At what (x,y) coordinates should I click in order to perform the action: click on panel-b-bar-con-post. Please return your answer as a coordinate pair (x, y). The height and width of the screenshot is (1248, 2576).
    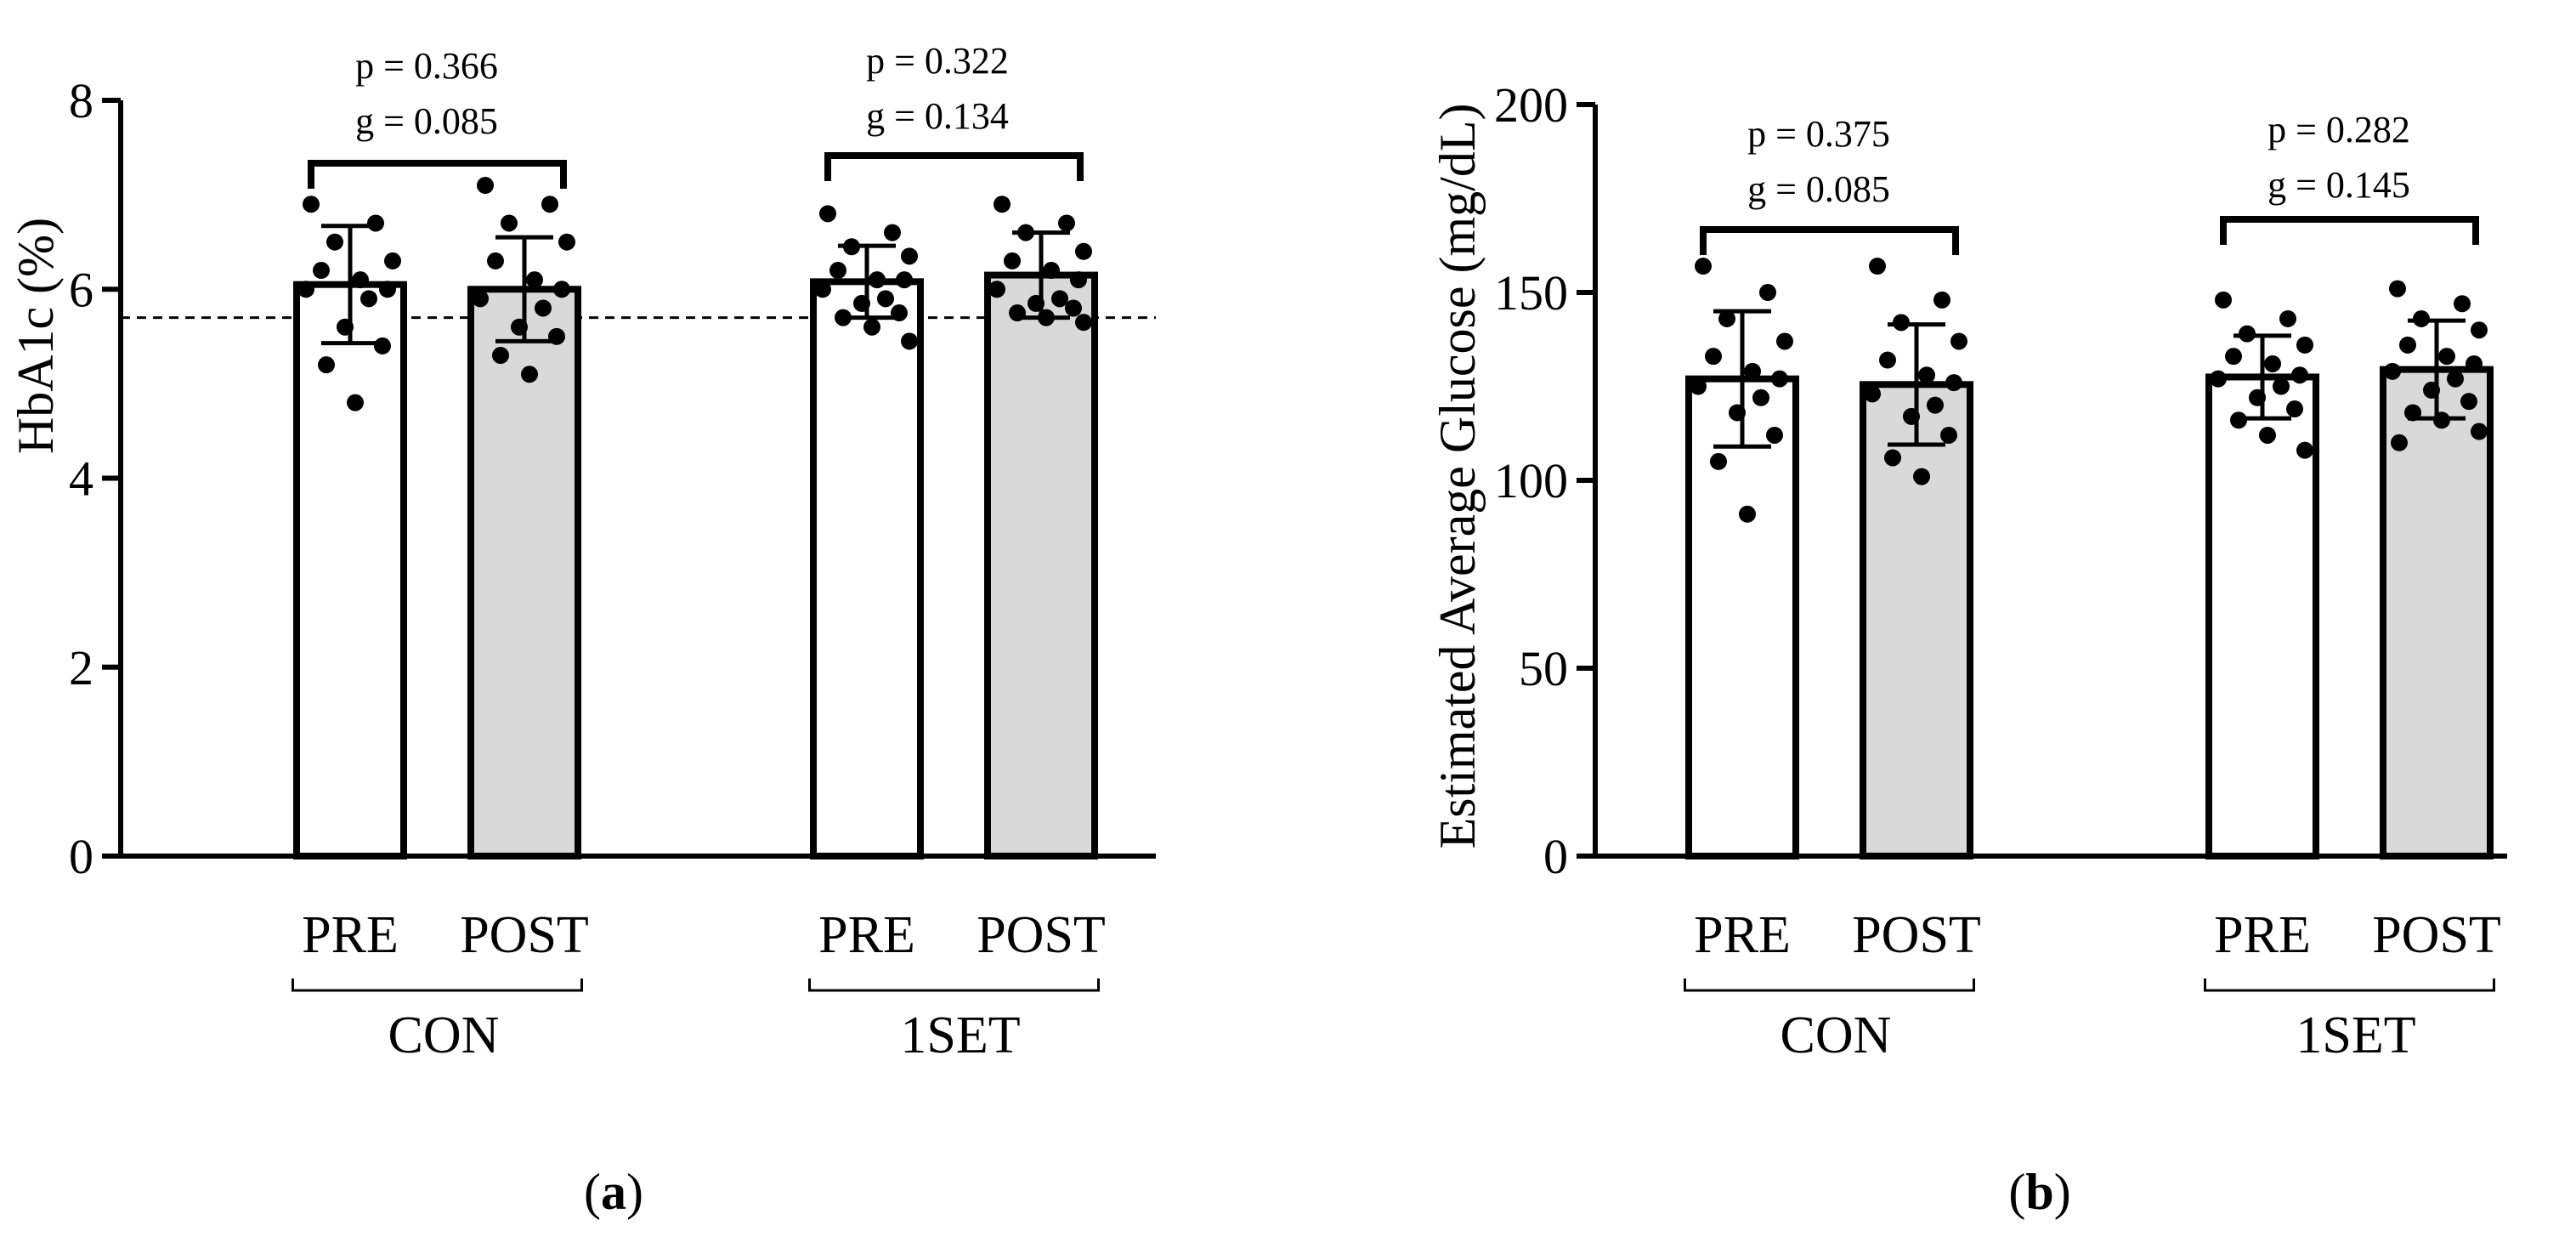
    Looking at the image, I should click on (1916, 620).